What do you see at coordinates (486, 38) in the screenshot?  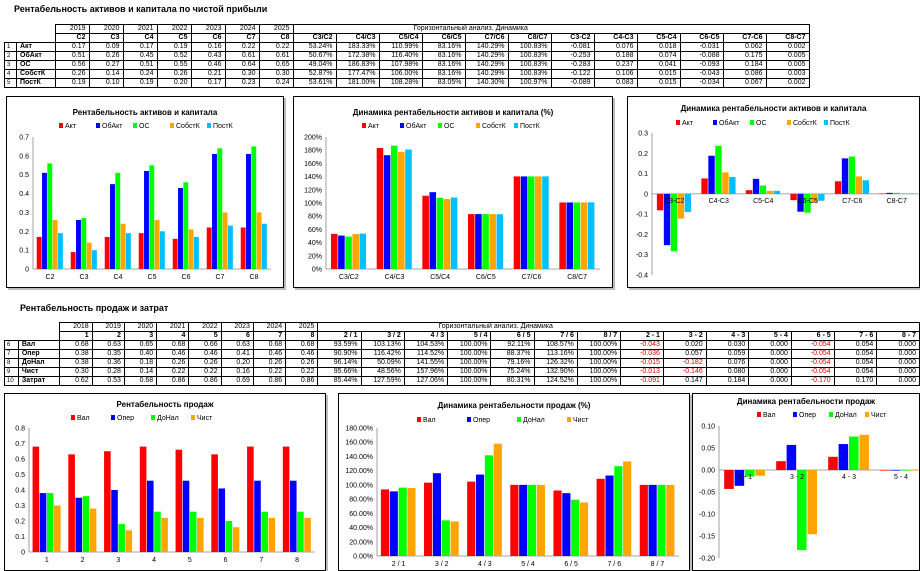 I see `column-header: C7/C6` at bounding box center [486, 38].